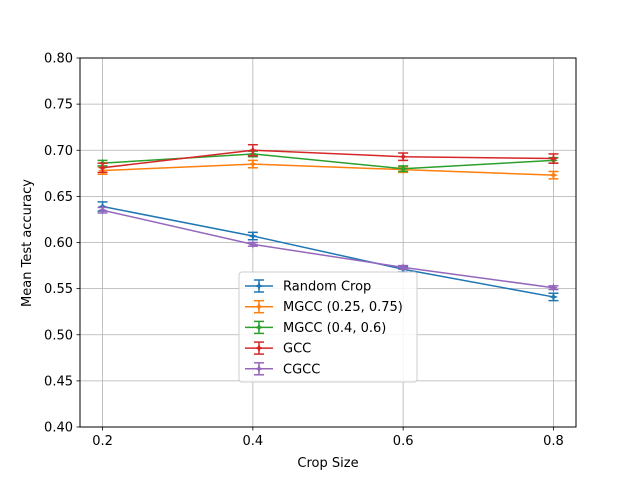 The image size is (640, 480). What do you see at coordinates (58, 335) in the screenshot?
I see `y-tick-label: 0.50` at bounding box center [58, 335].